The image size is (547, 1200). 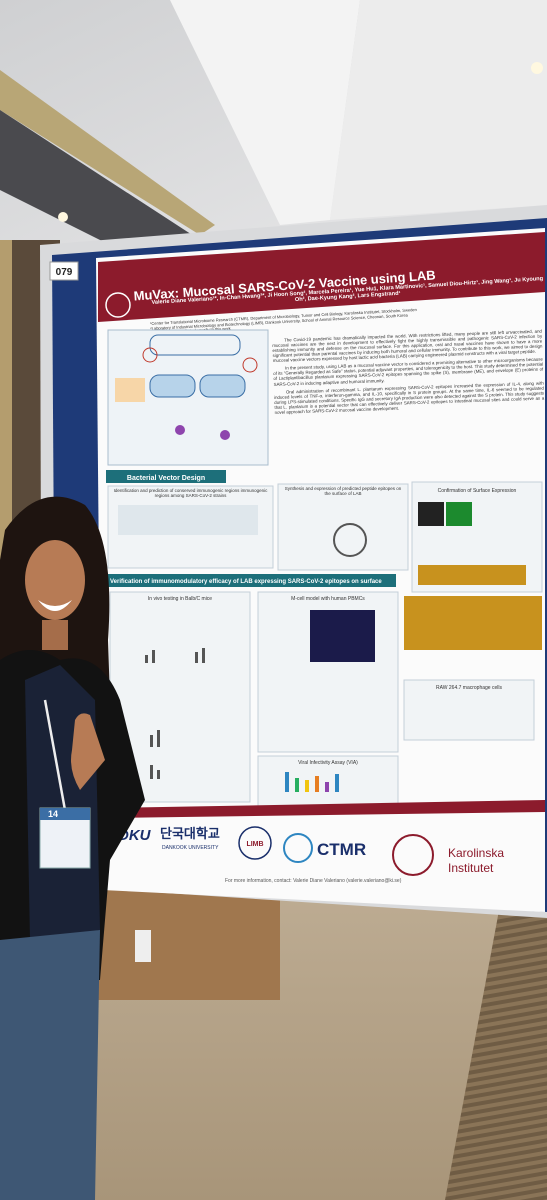 I want to click on logo-karolinska: Institutet, so click(x=471, y=868).